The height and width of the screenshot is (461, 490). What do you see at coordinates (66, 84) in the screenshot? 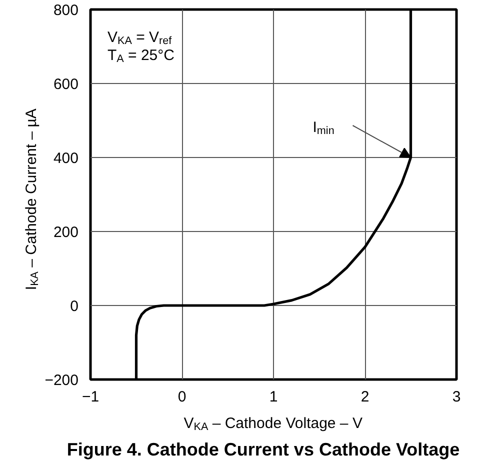
I see `y-tick-label: 600` at bounding box center [66, 84].